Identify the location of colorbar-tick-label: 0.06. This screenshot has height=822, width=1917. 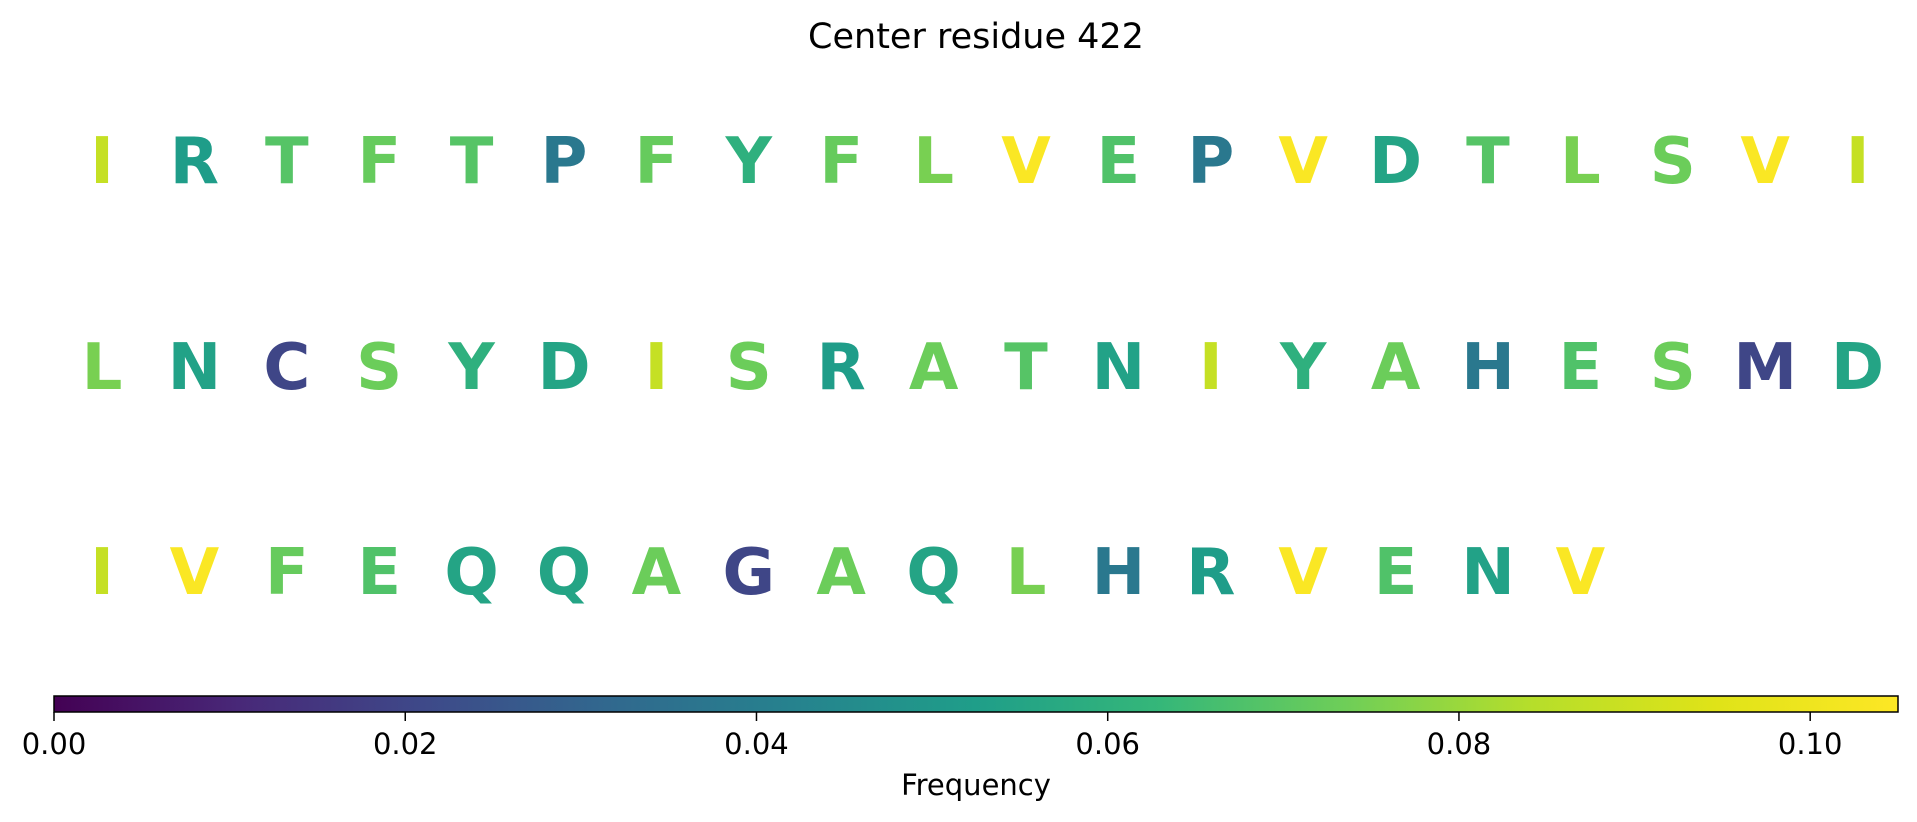
(1107, 744).